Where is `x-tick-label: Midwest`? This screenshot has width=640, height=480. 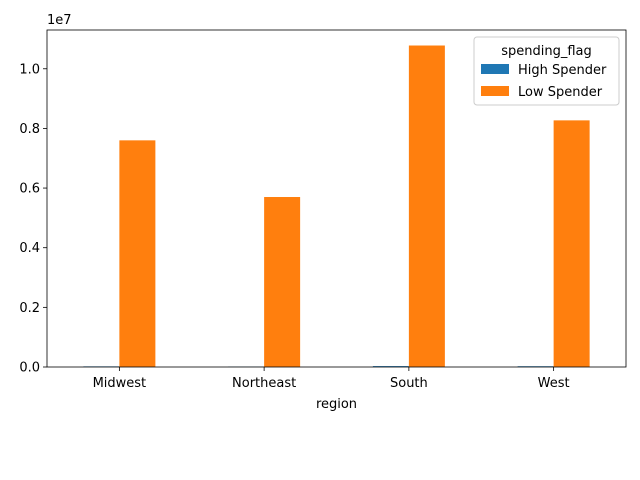 x-tick-label: Midwest is located at coordinates (120, 383).